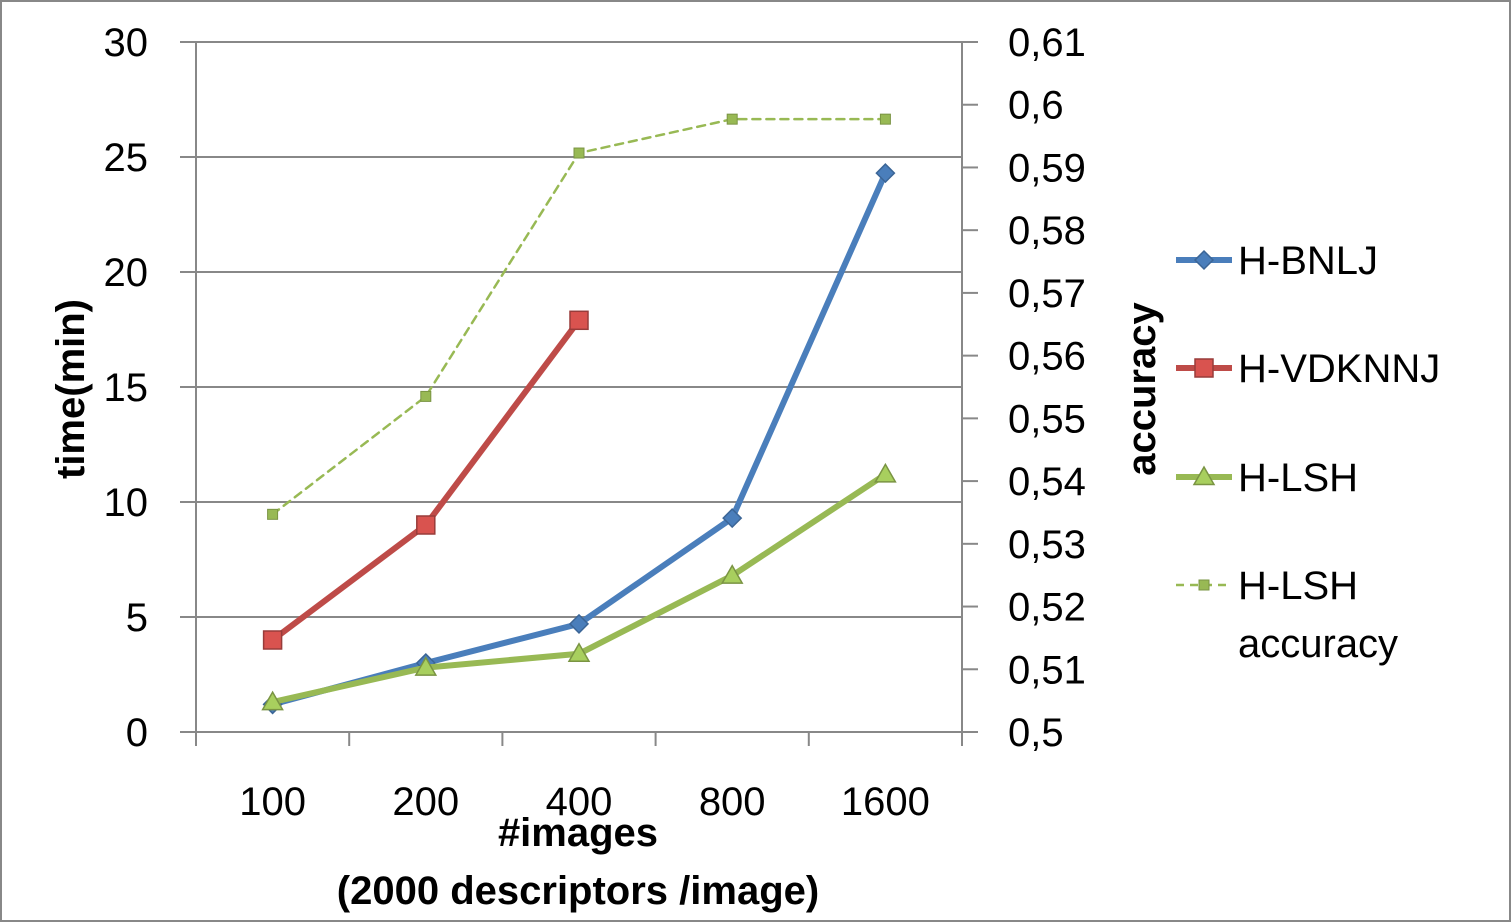  I want to click on x-axis-title-line1: #images, so click(578, 833).